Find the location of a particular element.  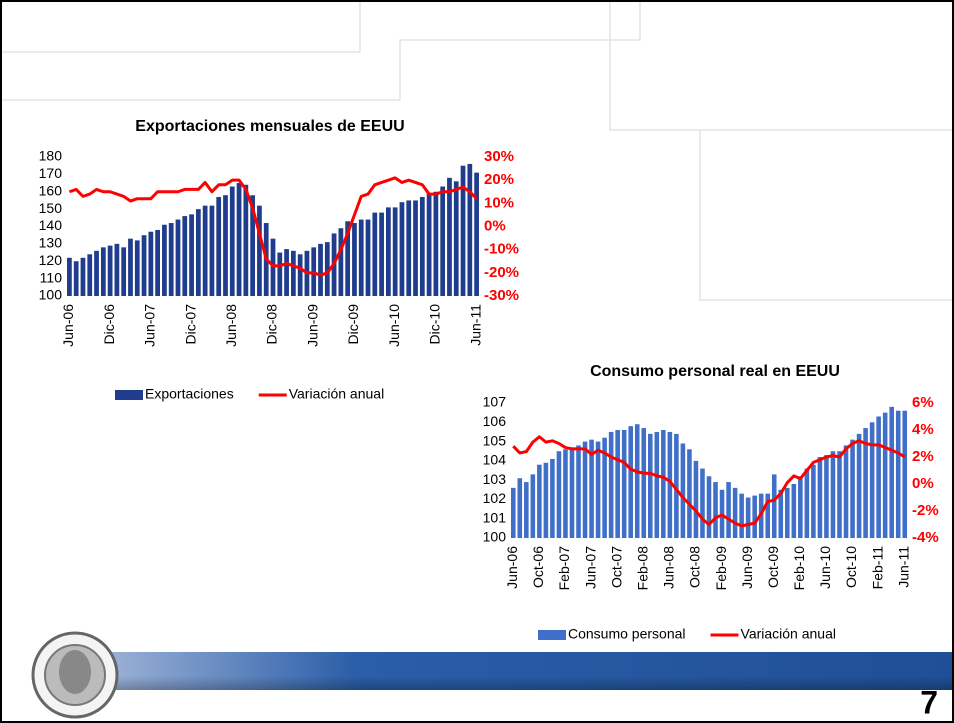

x-tick-label: Feb-08 is located at coordinates (642, 568).